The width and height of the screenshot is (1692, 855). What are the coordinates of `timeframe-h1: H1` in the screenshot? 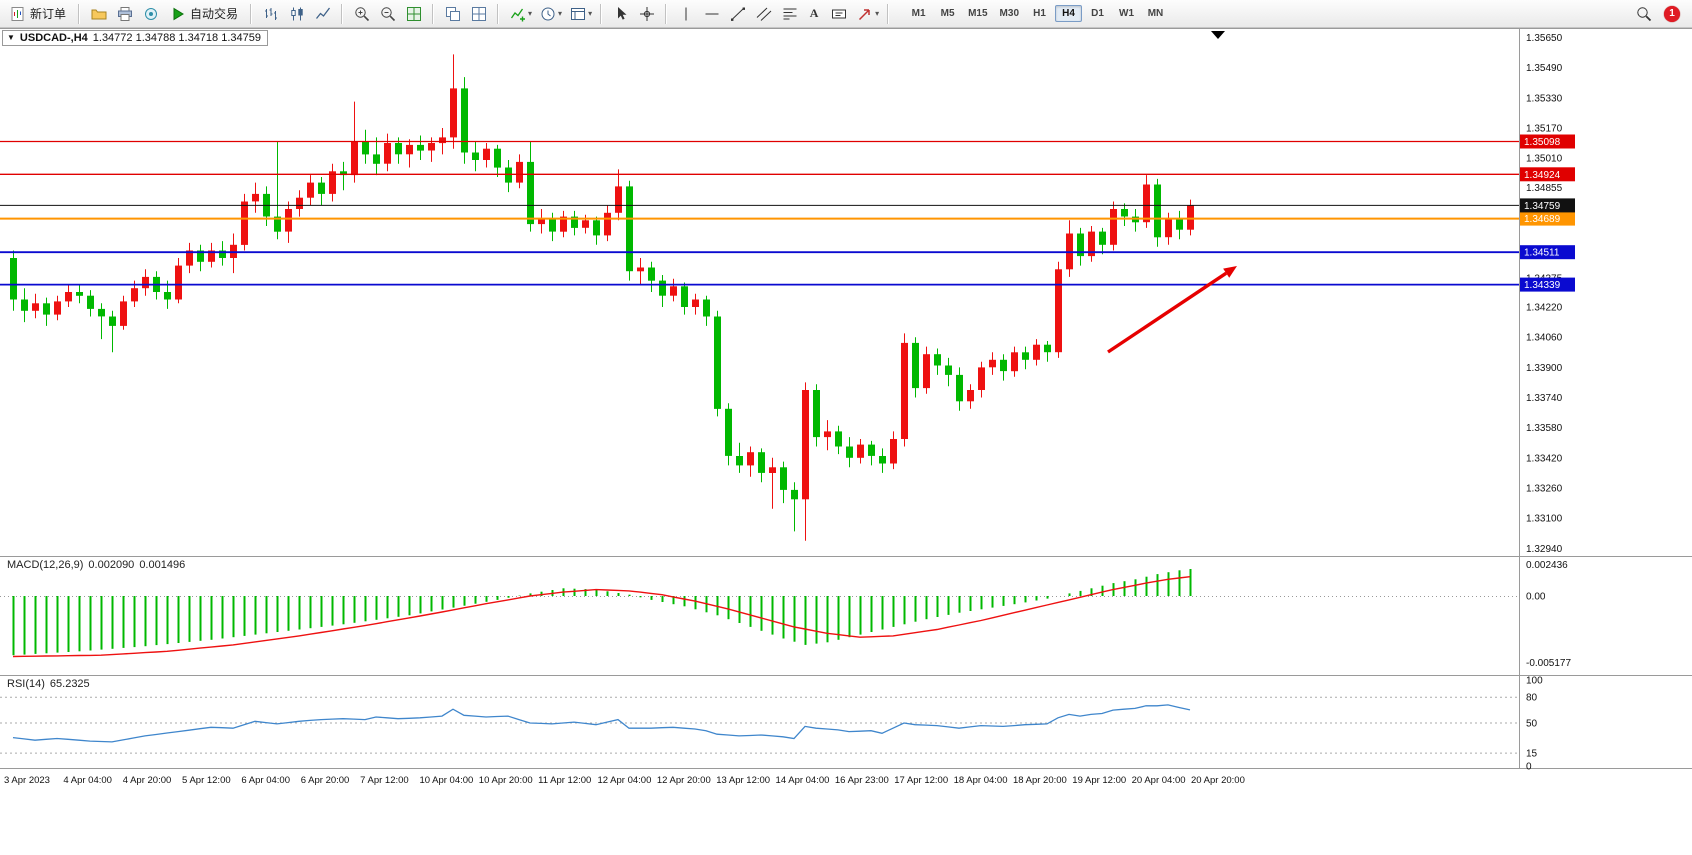 It's located at (1039, 13).